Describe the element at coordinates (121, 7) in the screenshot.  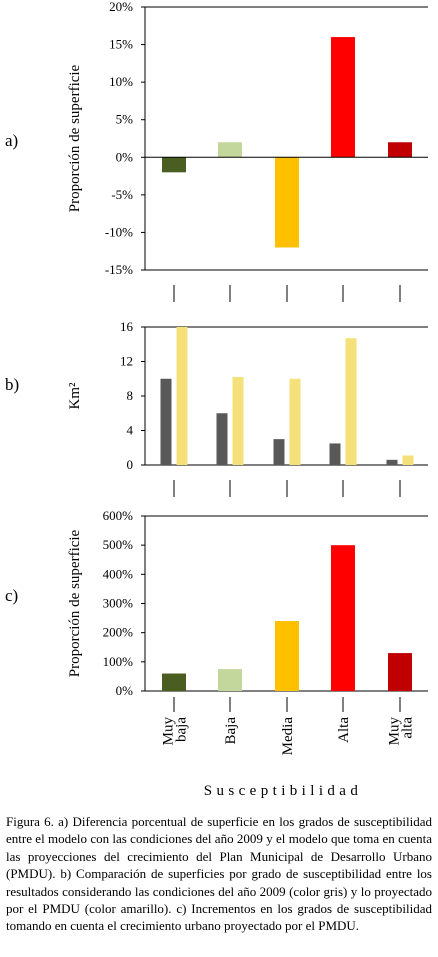
I see `y-tick-label: 20%` at that location.